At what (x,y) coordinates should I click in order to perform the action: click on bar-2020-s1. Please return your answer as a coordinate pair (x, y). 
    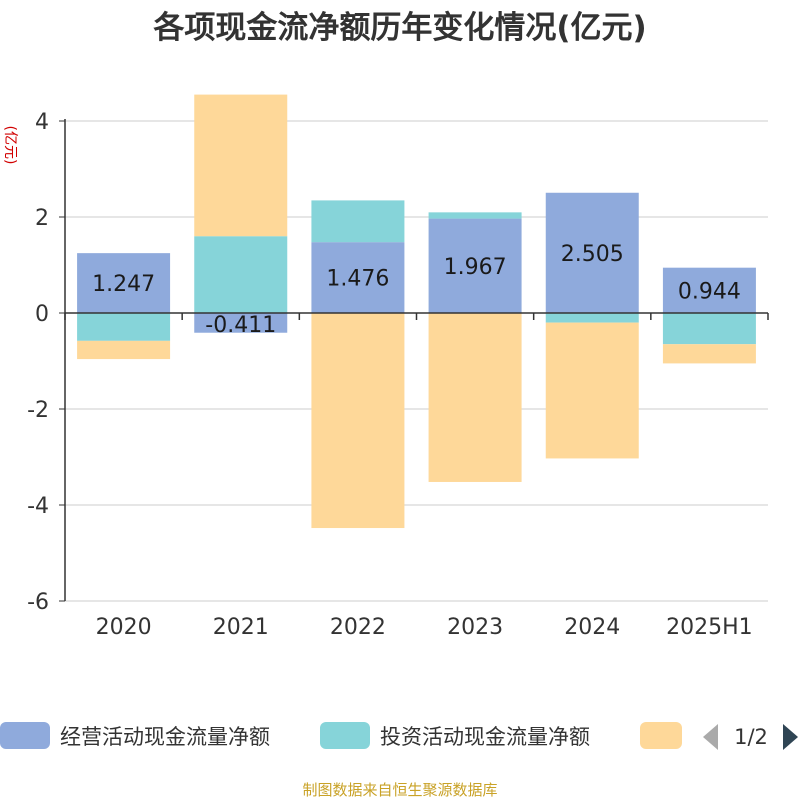
    Looking at the image, I should click on (124, 283).